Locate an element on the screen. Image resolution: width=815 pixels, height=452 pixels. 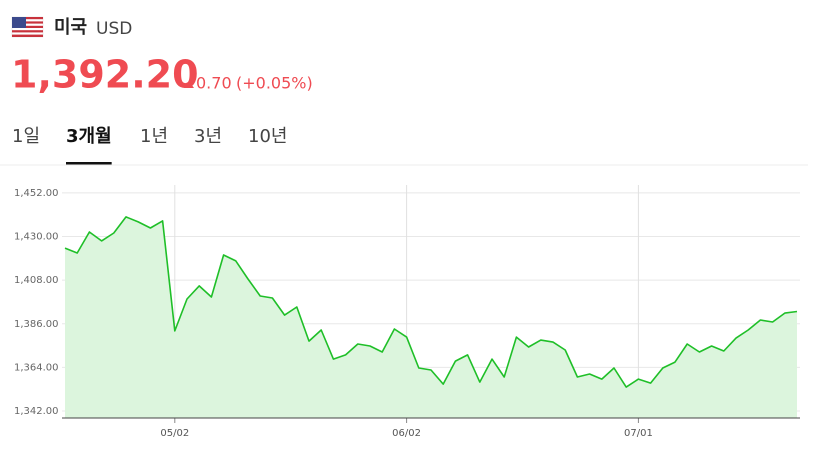
x-tick-label: 06/02 is located at coordinates (406, 433).